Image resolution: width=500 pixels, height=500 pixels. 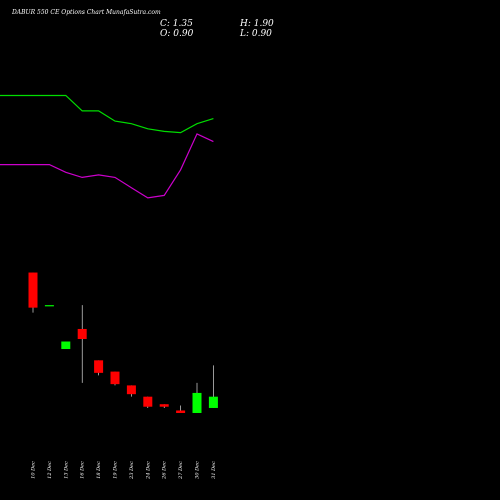 What do you see at coordinates (165, 470) in the screenshot?
I see `x-tick-label: 26 Dec` at bounding box center [165, 470].